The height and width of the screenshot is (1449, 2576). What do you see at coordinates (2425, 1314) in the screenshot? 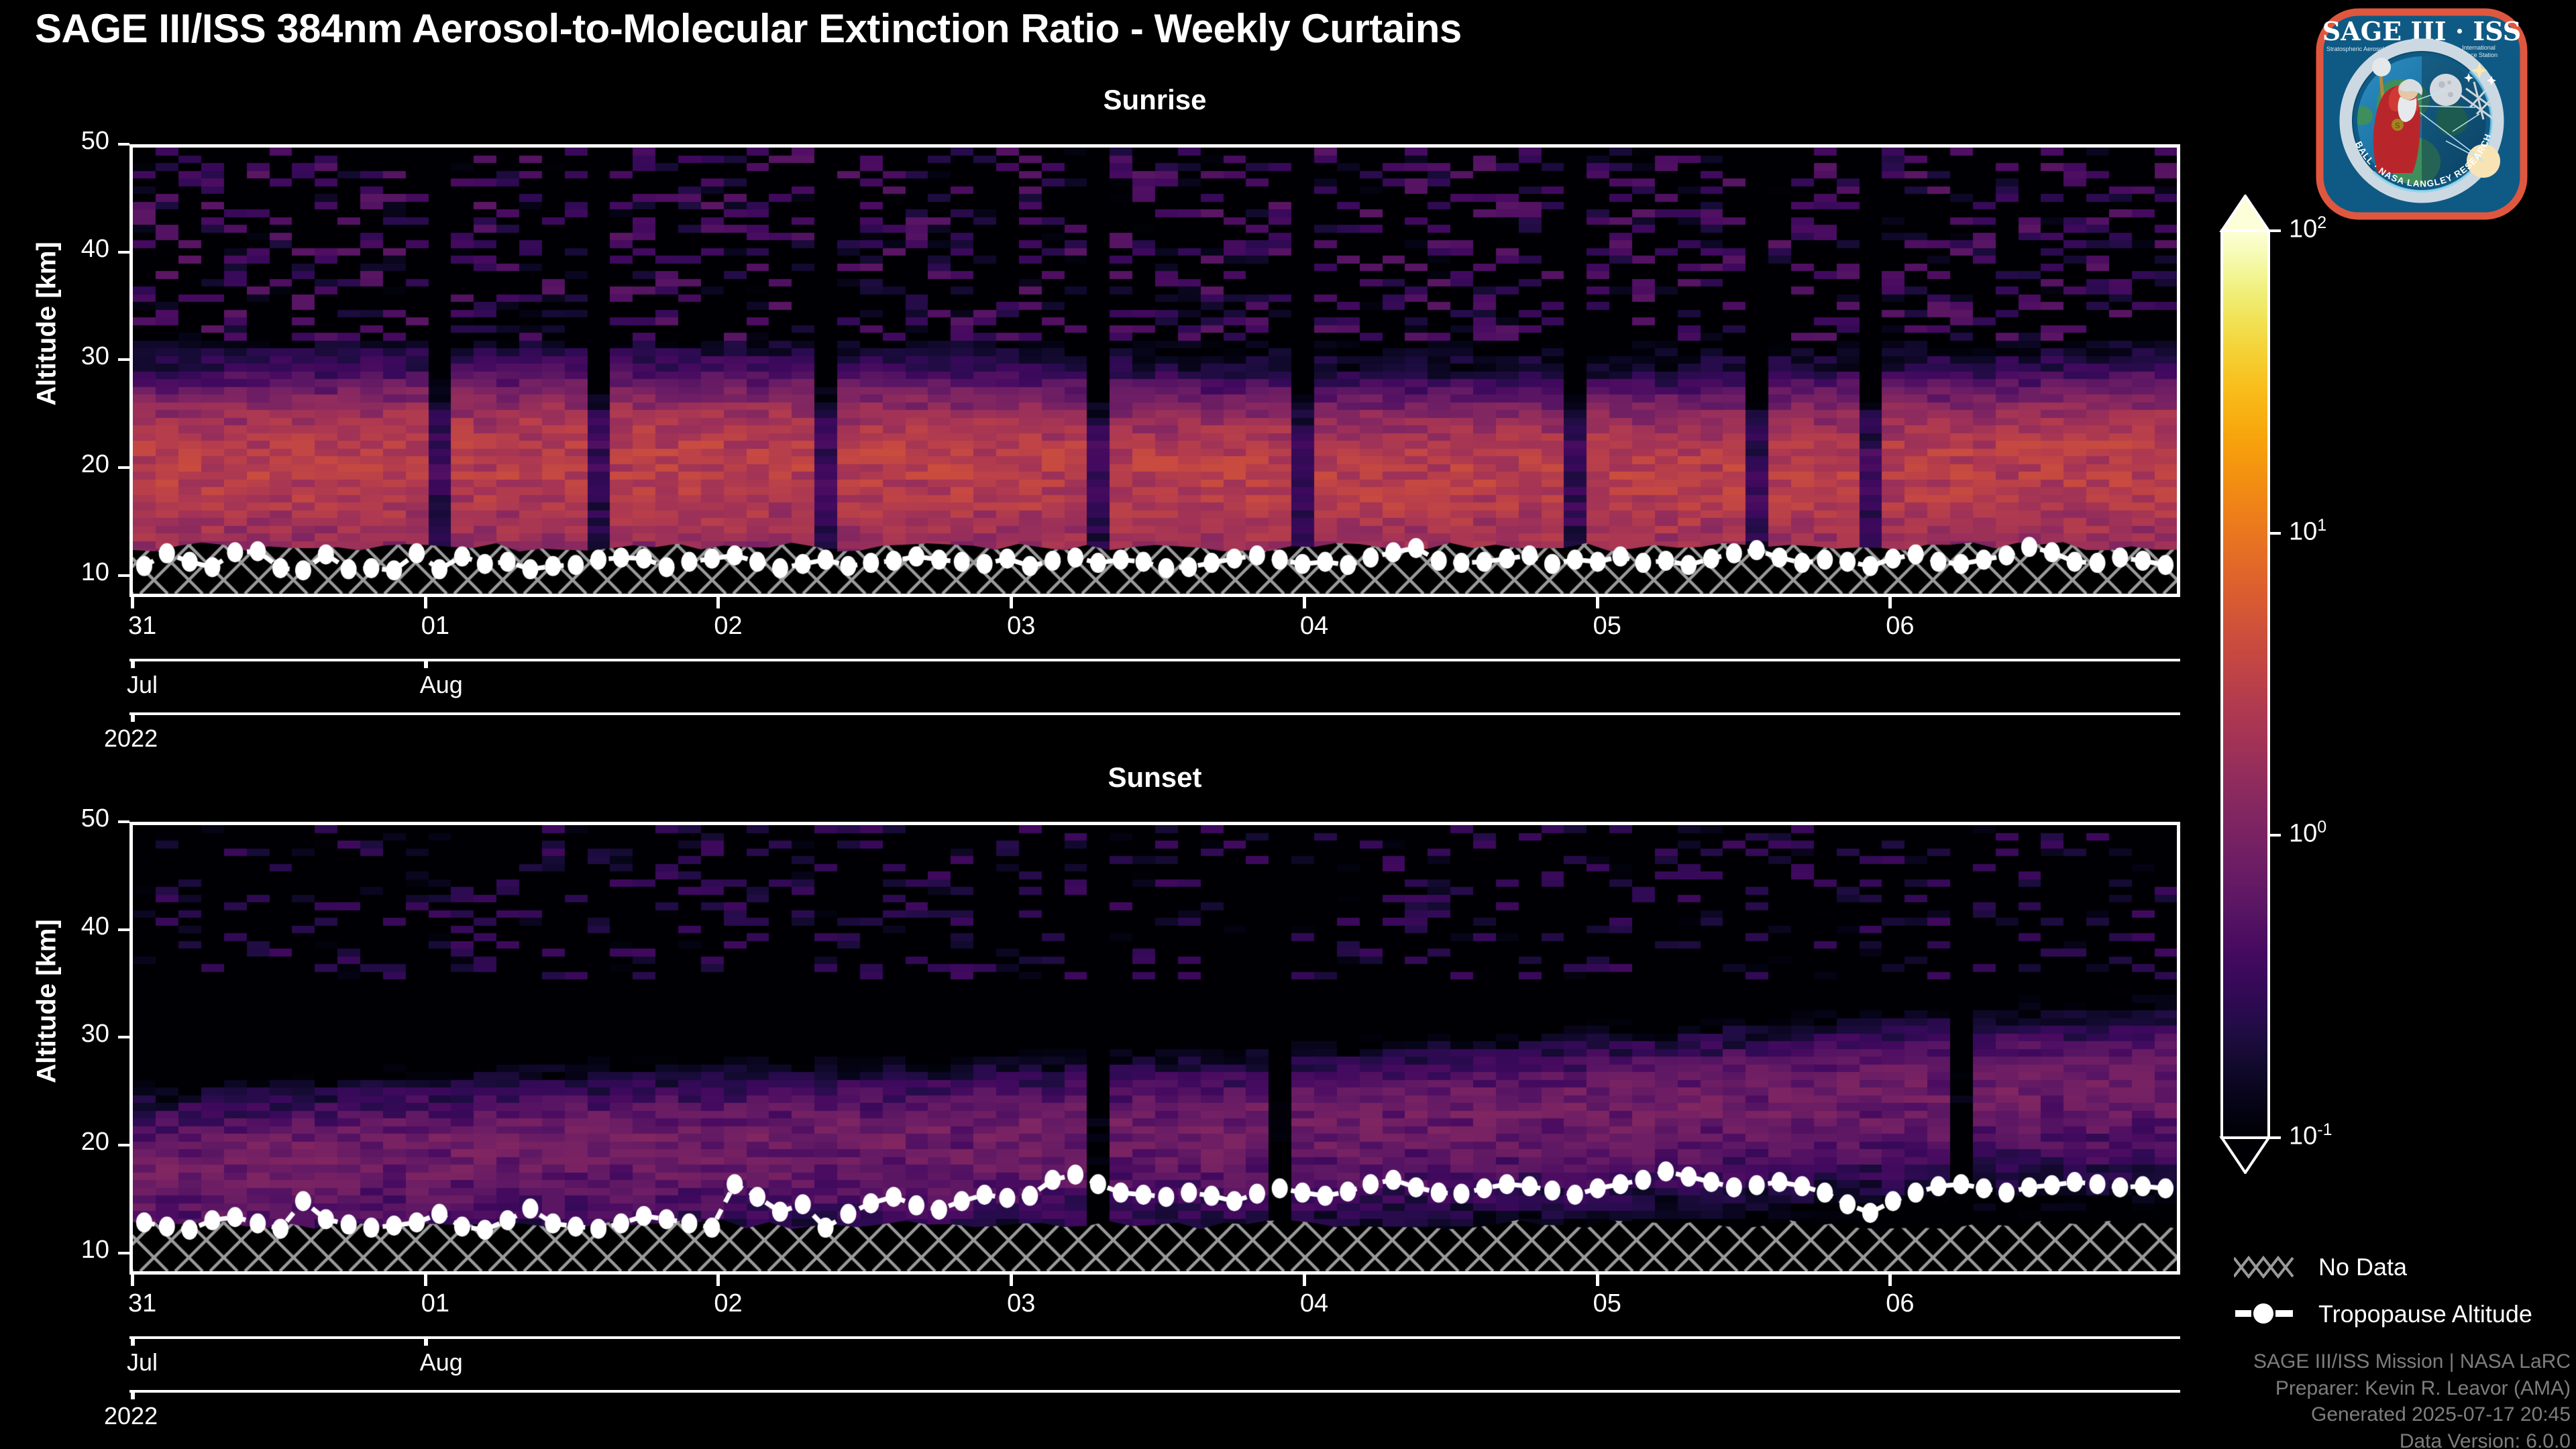
I see `legend-label-tropopause: Tropopause Altitude` at bounding box center [2425, 1314].